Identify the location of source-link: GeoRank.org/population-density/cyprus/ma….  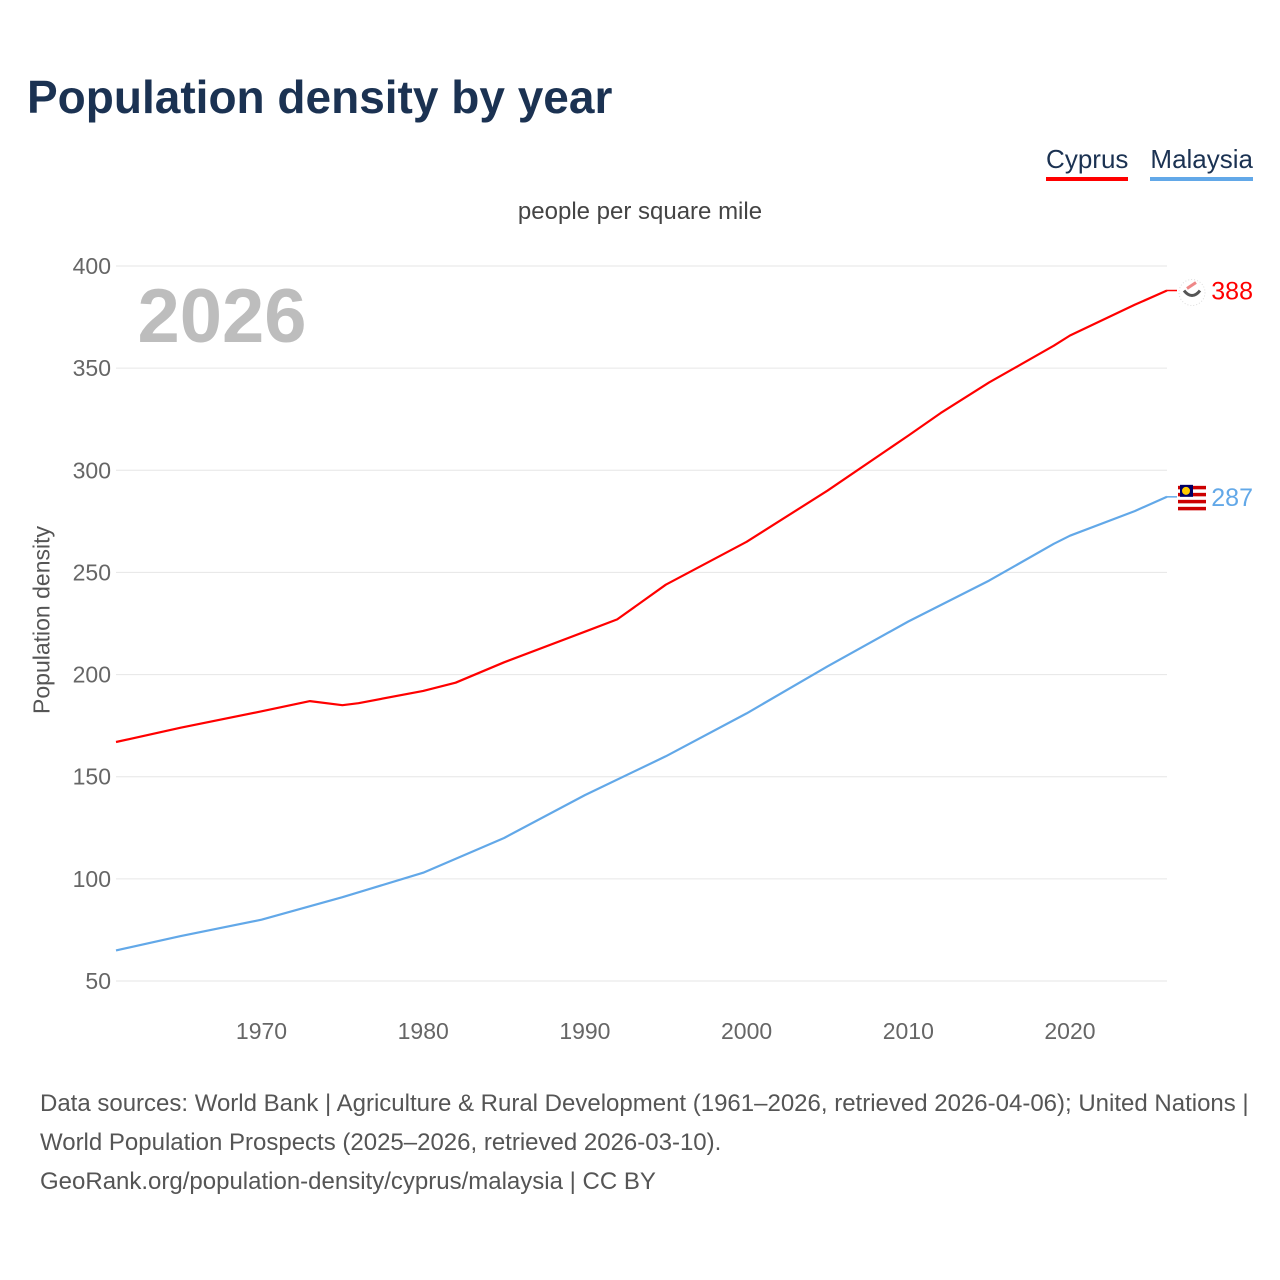
(348, 1181).